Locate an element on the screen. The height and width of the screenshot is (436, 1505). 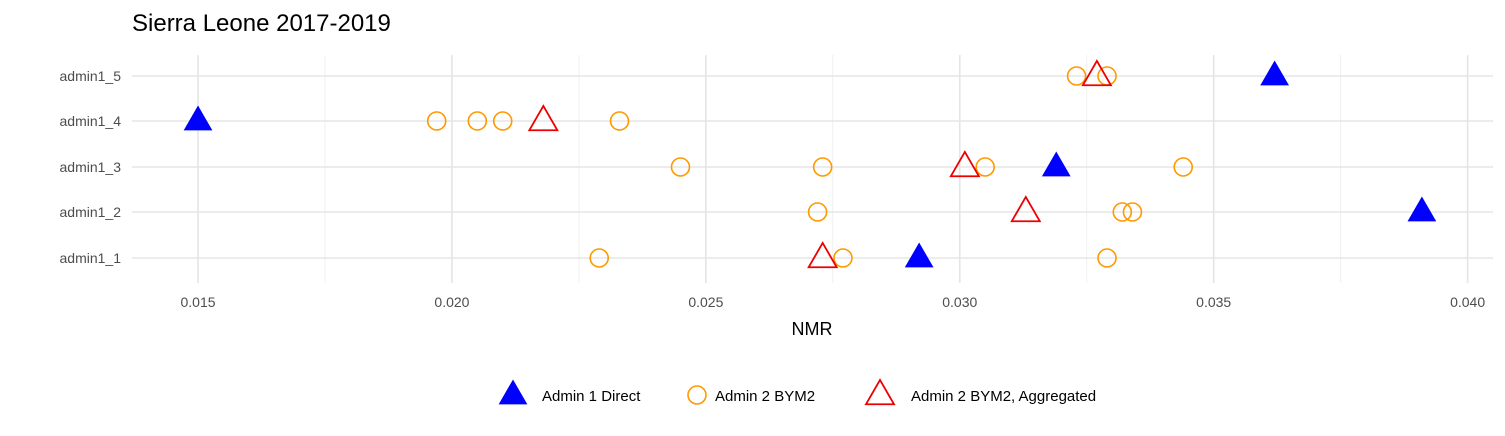
y-tick-label: admin1_2 is located at coordinates (91, 212).